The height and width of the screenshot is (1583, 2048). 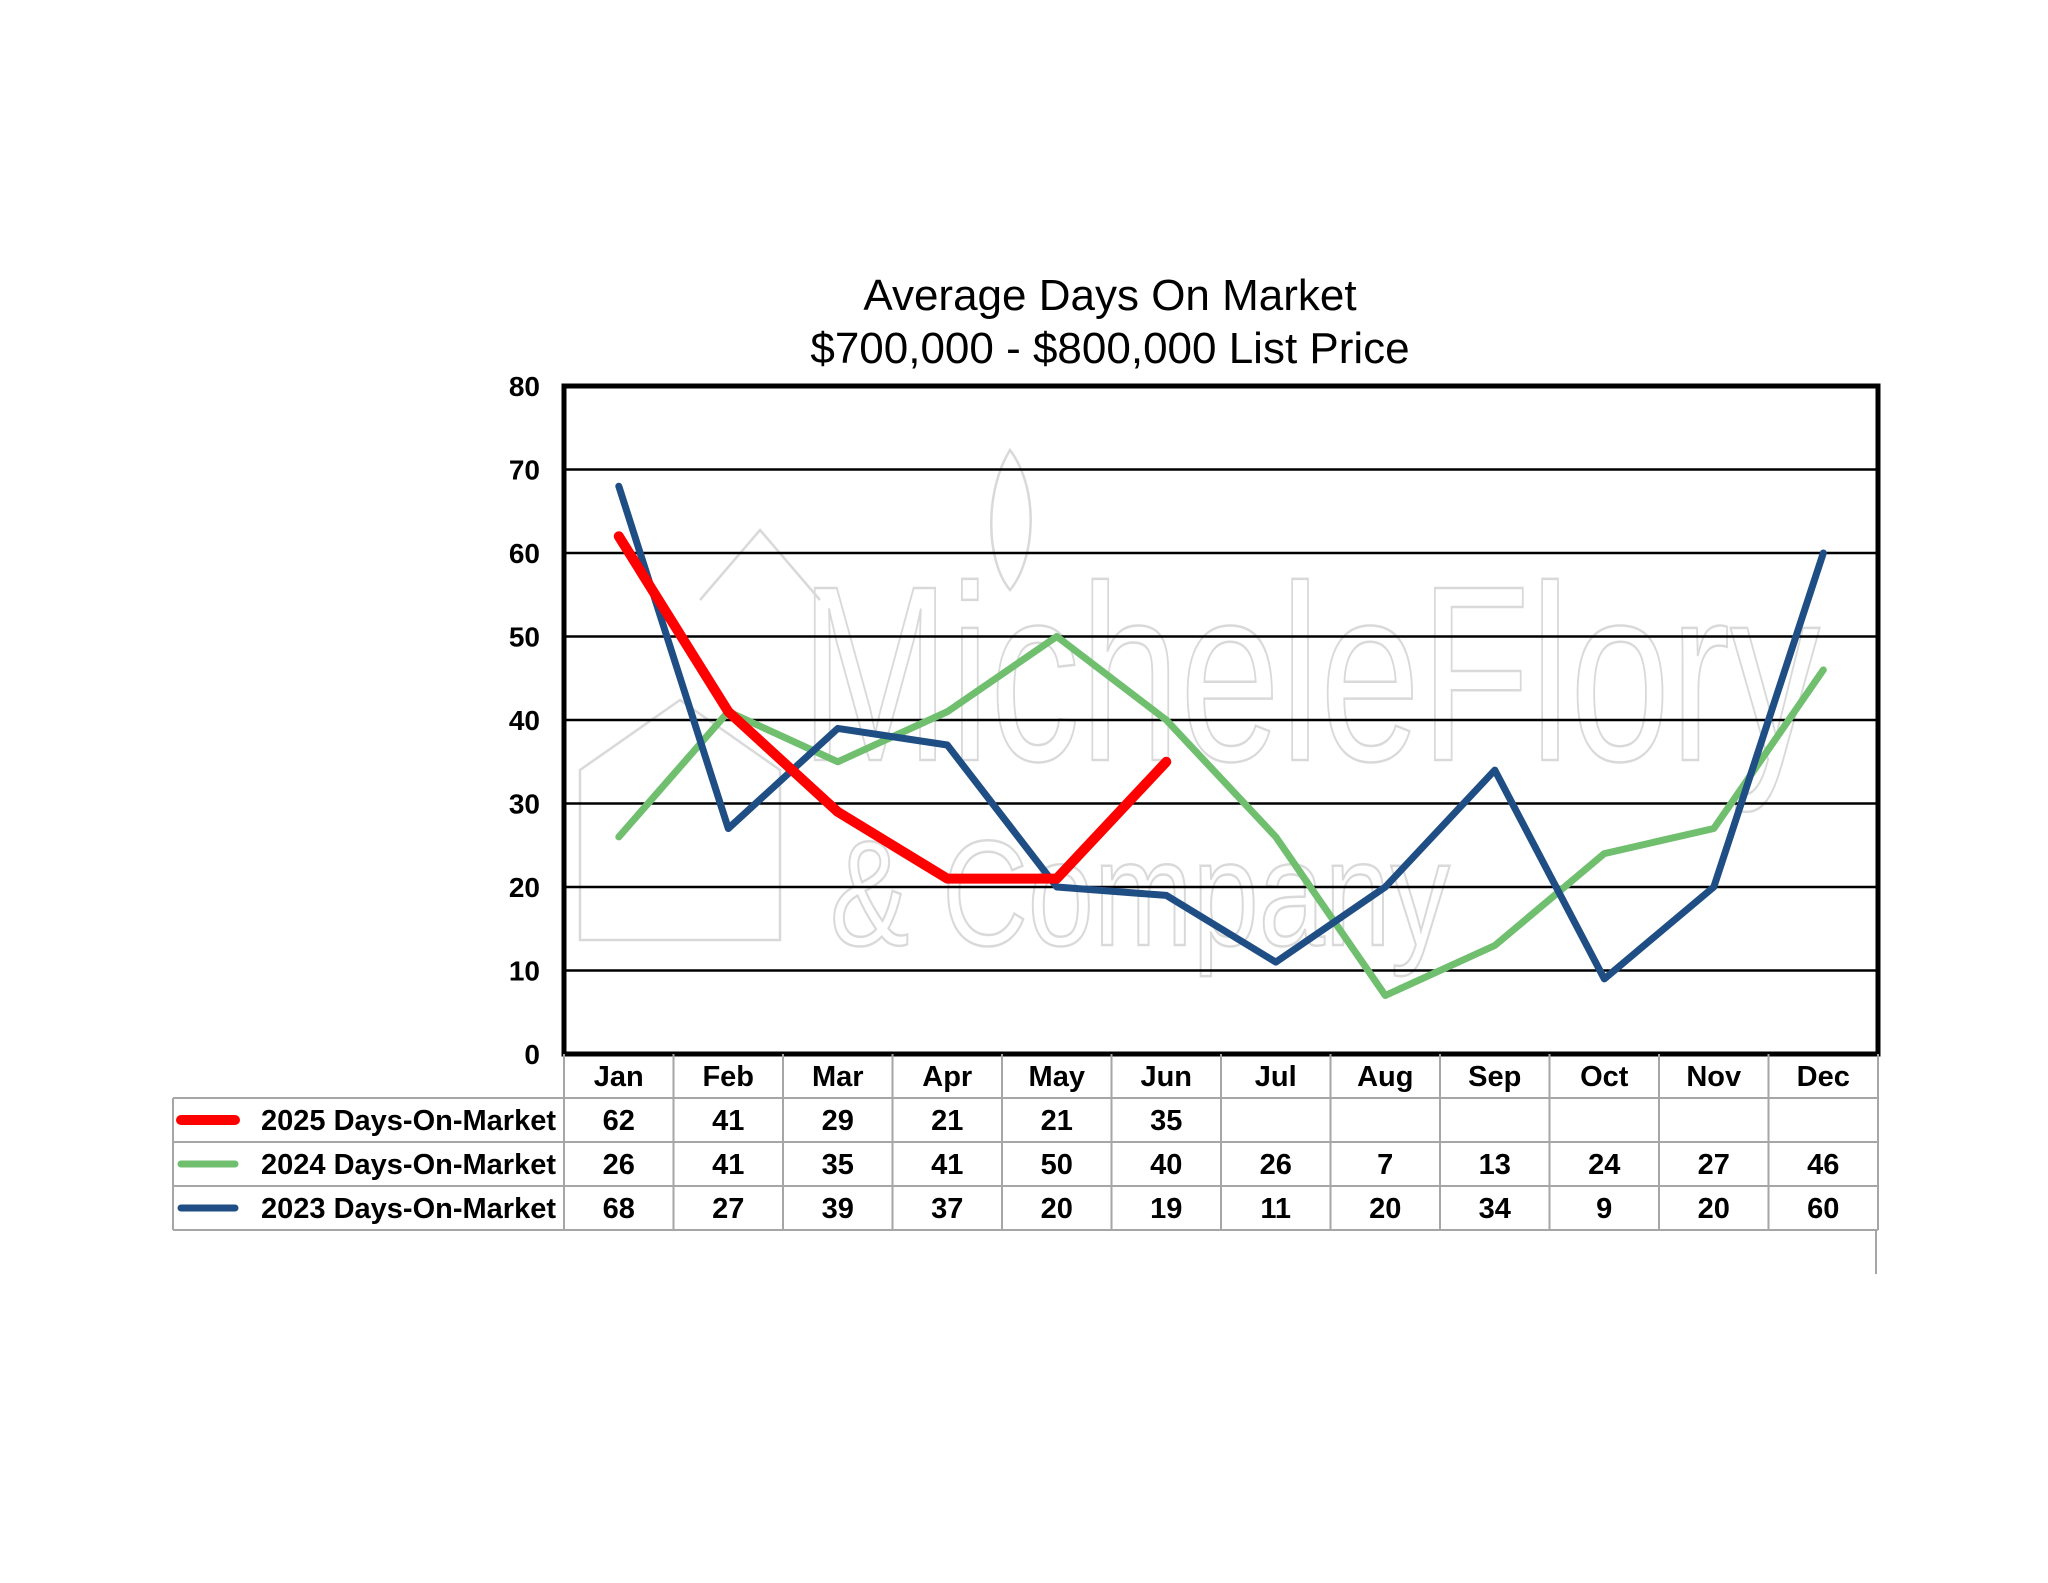 What do you see at coordinates (619, 1077) in the screenshot?
I see `x-category-label: Jan` at bounding box center [619, 1077].